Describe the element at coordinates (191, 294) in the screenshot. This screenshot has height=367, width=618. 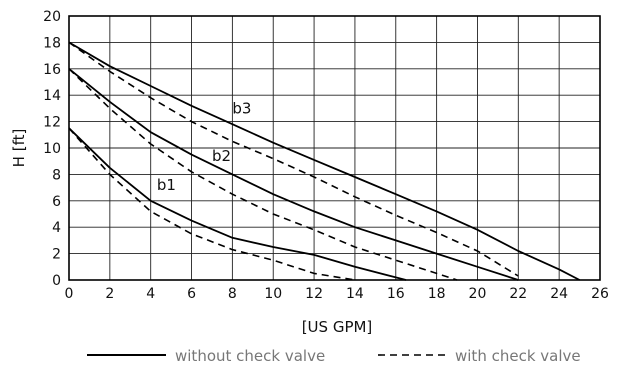
I see `x-tick-label: 6` at that location.